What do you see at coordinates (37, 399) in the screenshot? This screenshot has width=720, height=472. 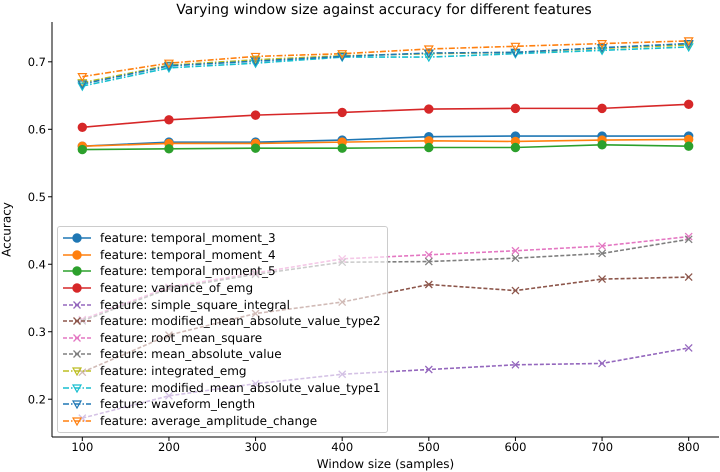 I see `y-tick-label: 0.2` at bounding box center [37, 399].